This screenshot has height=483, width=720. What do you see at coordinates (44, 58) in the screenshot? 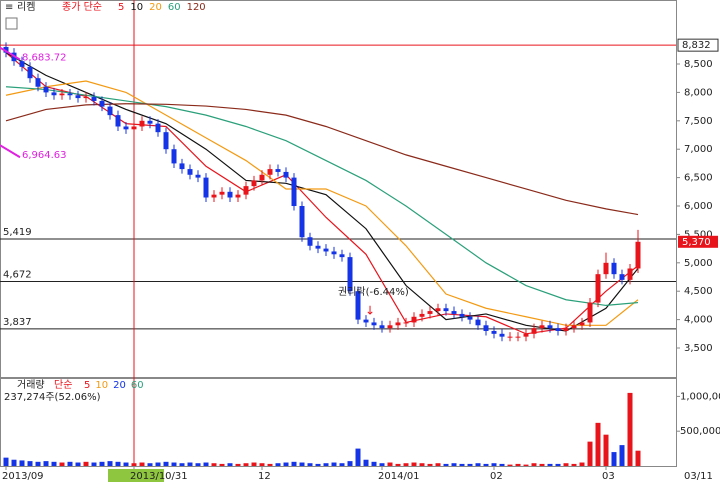
I see `annotation: 8,683.72` at bounding box center [44, 58].